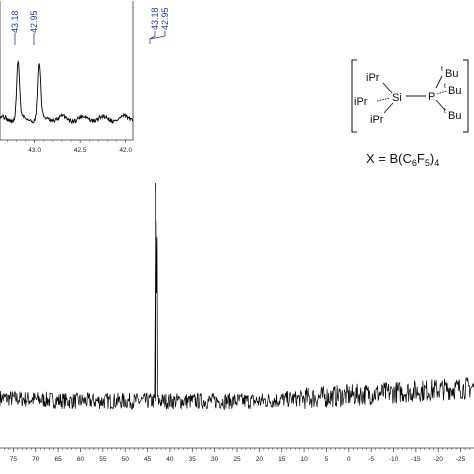 This screenshot has width=474, height=474. What do you see at coordinates (373, 78) in the screenshot?
I see `ipr-label-1: iPr` at bounding box center [373, 78].